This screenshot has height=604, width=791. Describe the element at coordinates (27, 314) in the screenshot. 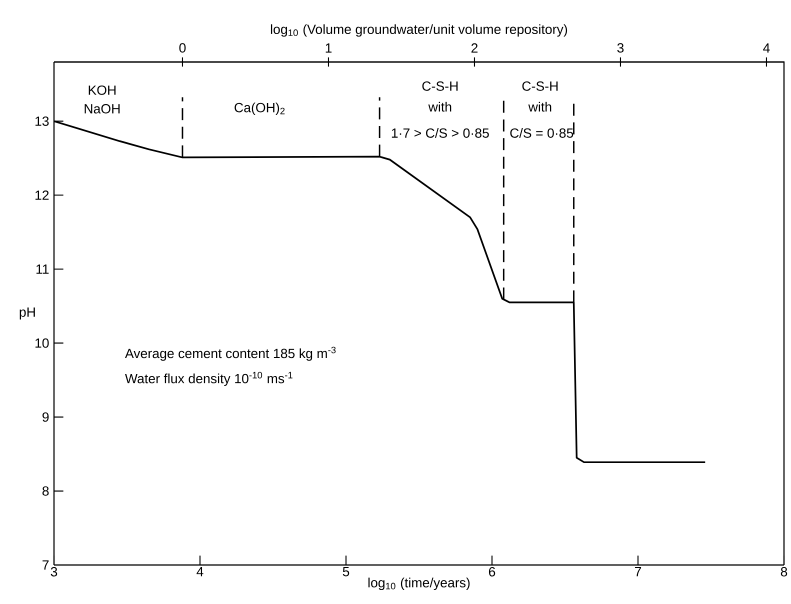

I see `y-axis-title: pH` at that location.